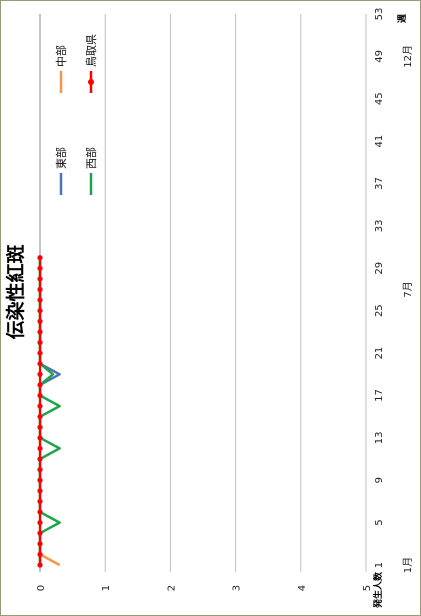  What do you see at coordinates (61, 158) in the screenshot?
I see `legend-label: 東部` at bounding box center [61, 158].